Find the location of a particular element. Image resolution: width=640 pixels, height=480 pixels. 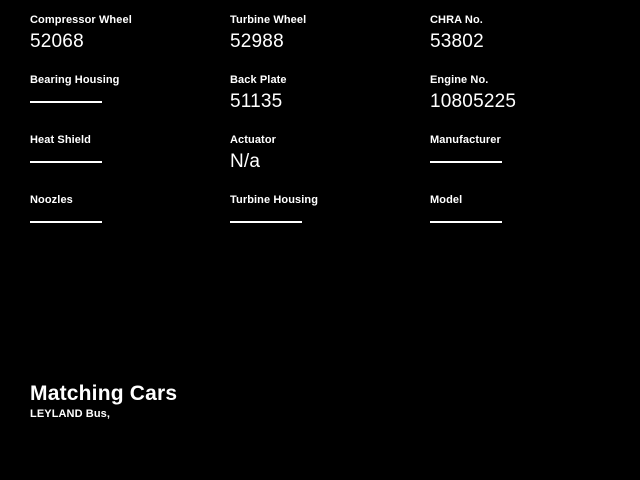

matching-cars-title: Matching Cars is located at coordinates (104, 393).